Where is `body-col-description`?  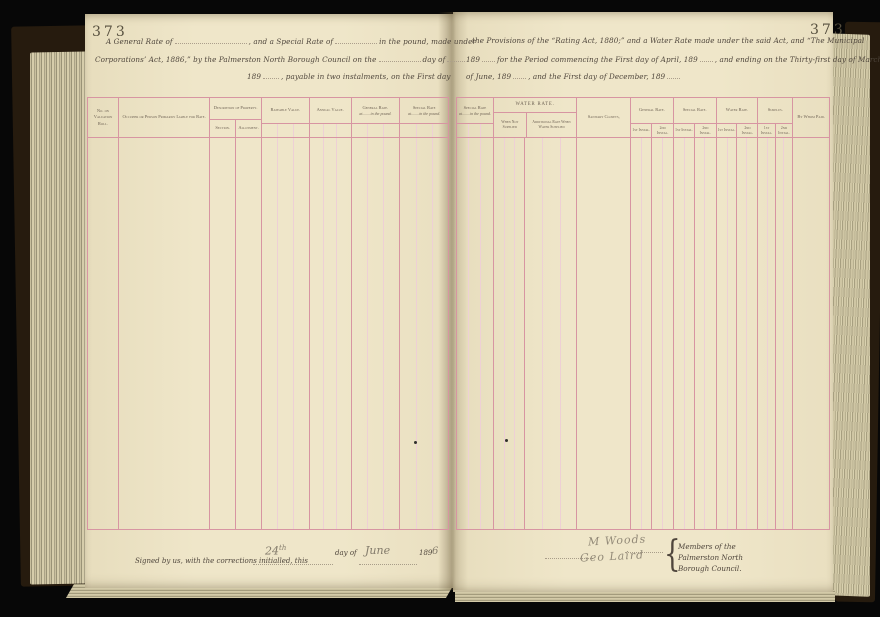
body-col-description is located at coordinates (235, 333).